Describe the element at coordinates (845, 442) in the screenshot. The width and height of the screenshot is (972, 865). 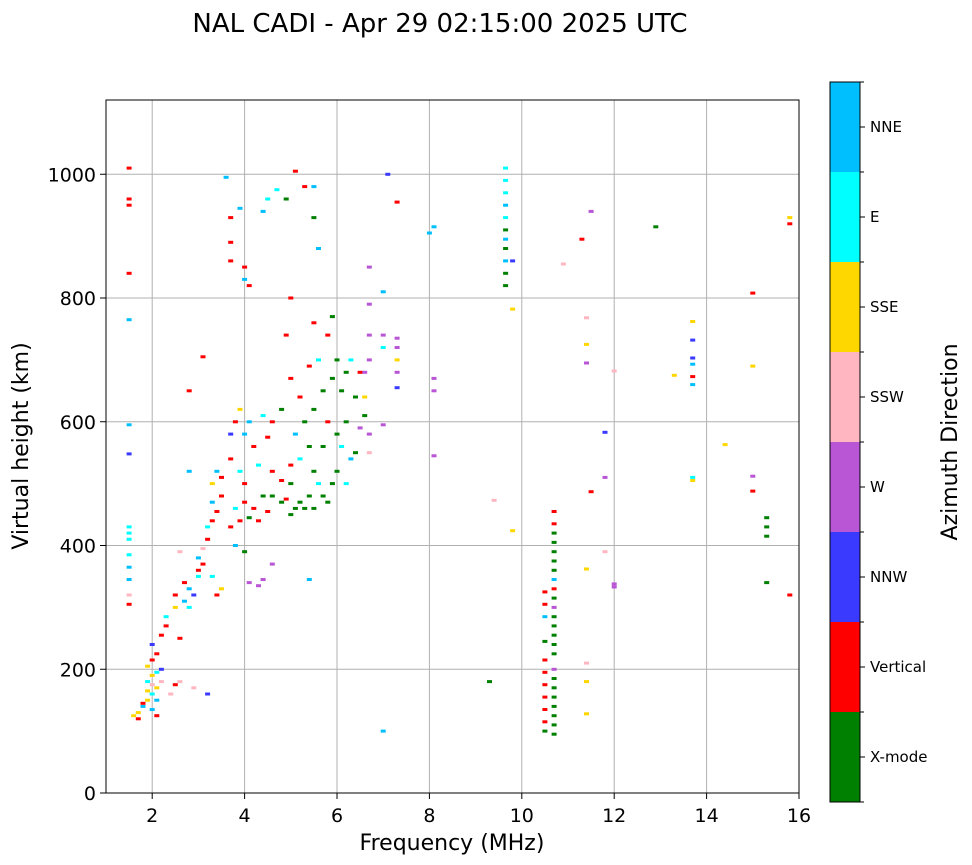
I see `colorbar-frame` at that location.